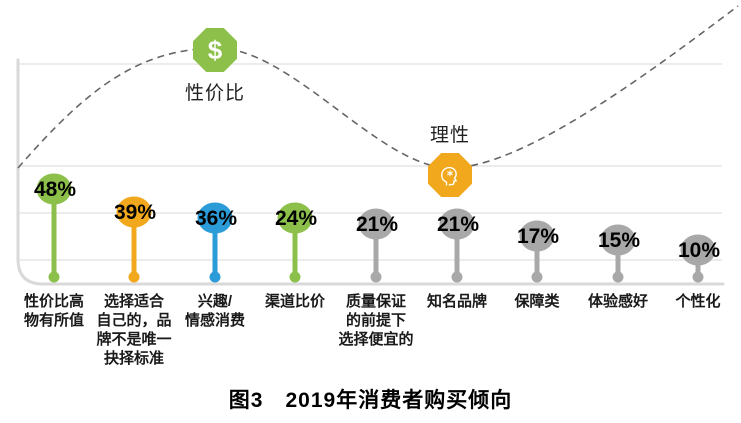  I want to click on dollar-sign-icon: $, so click(215, 50).